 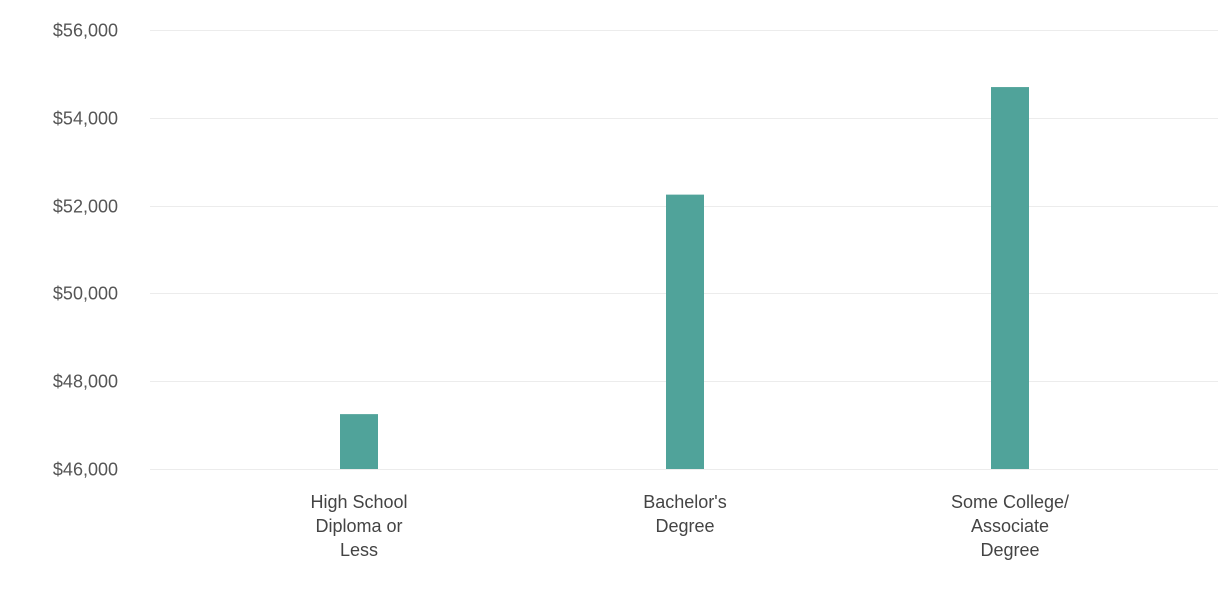 I want to click on y-tick-label: $50,000, so click(x=85, y=294).